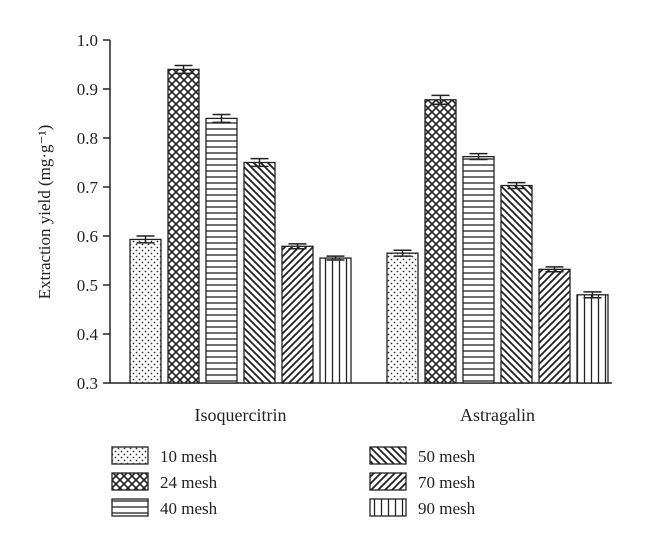 The width and height of the screenshot is (660, 554). Describe the element at coordinates (241, 415) in the screenshot. I see `x-category-label: Isoquercitrin` at that location.